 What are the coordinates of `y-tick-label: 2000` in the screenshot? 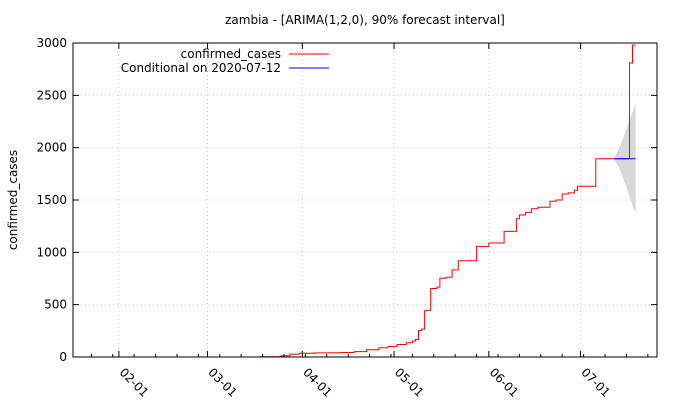 It's located at (51, 148).